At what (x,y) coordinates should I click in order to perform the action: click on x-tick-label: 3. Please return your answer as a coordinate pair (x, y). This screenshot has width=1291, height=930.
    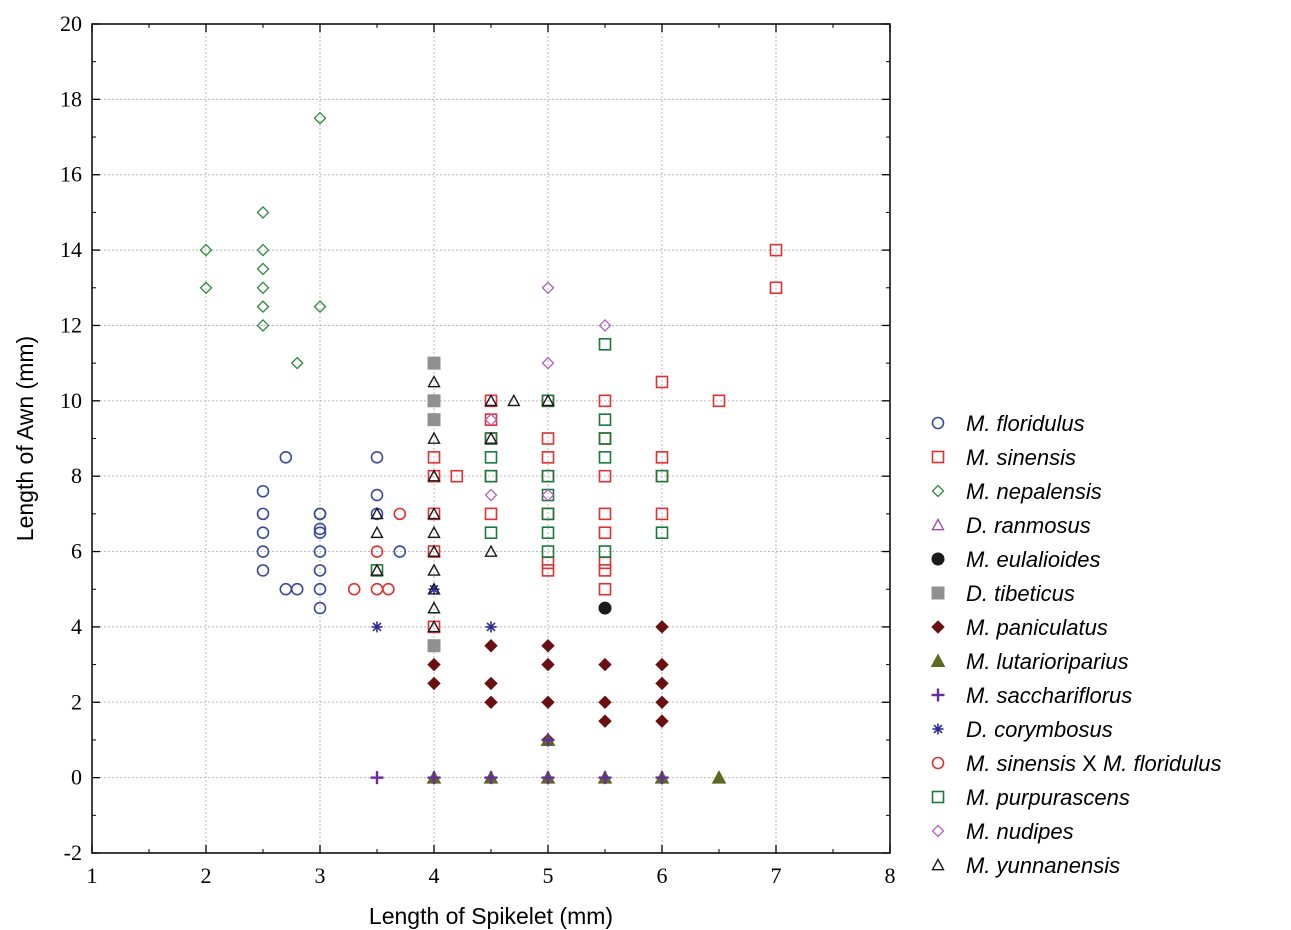
    Looking at the image, I should click on (320, 875).